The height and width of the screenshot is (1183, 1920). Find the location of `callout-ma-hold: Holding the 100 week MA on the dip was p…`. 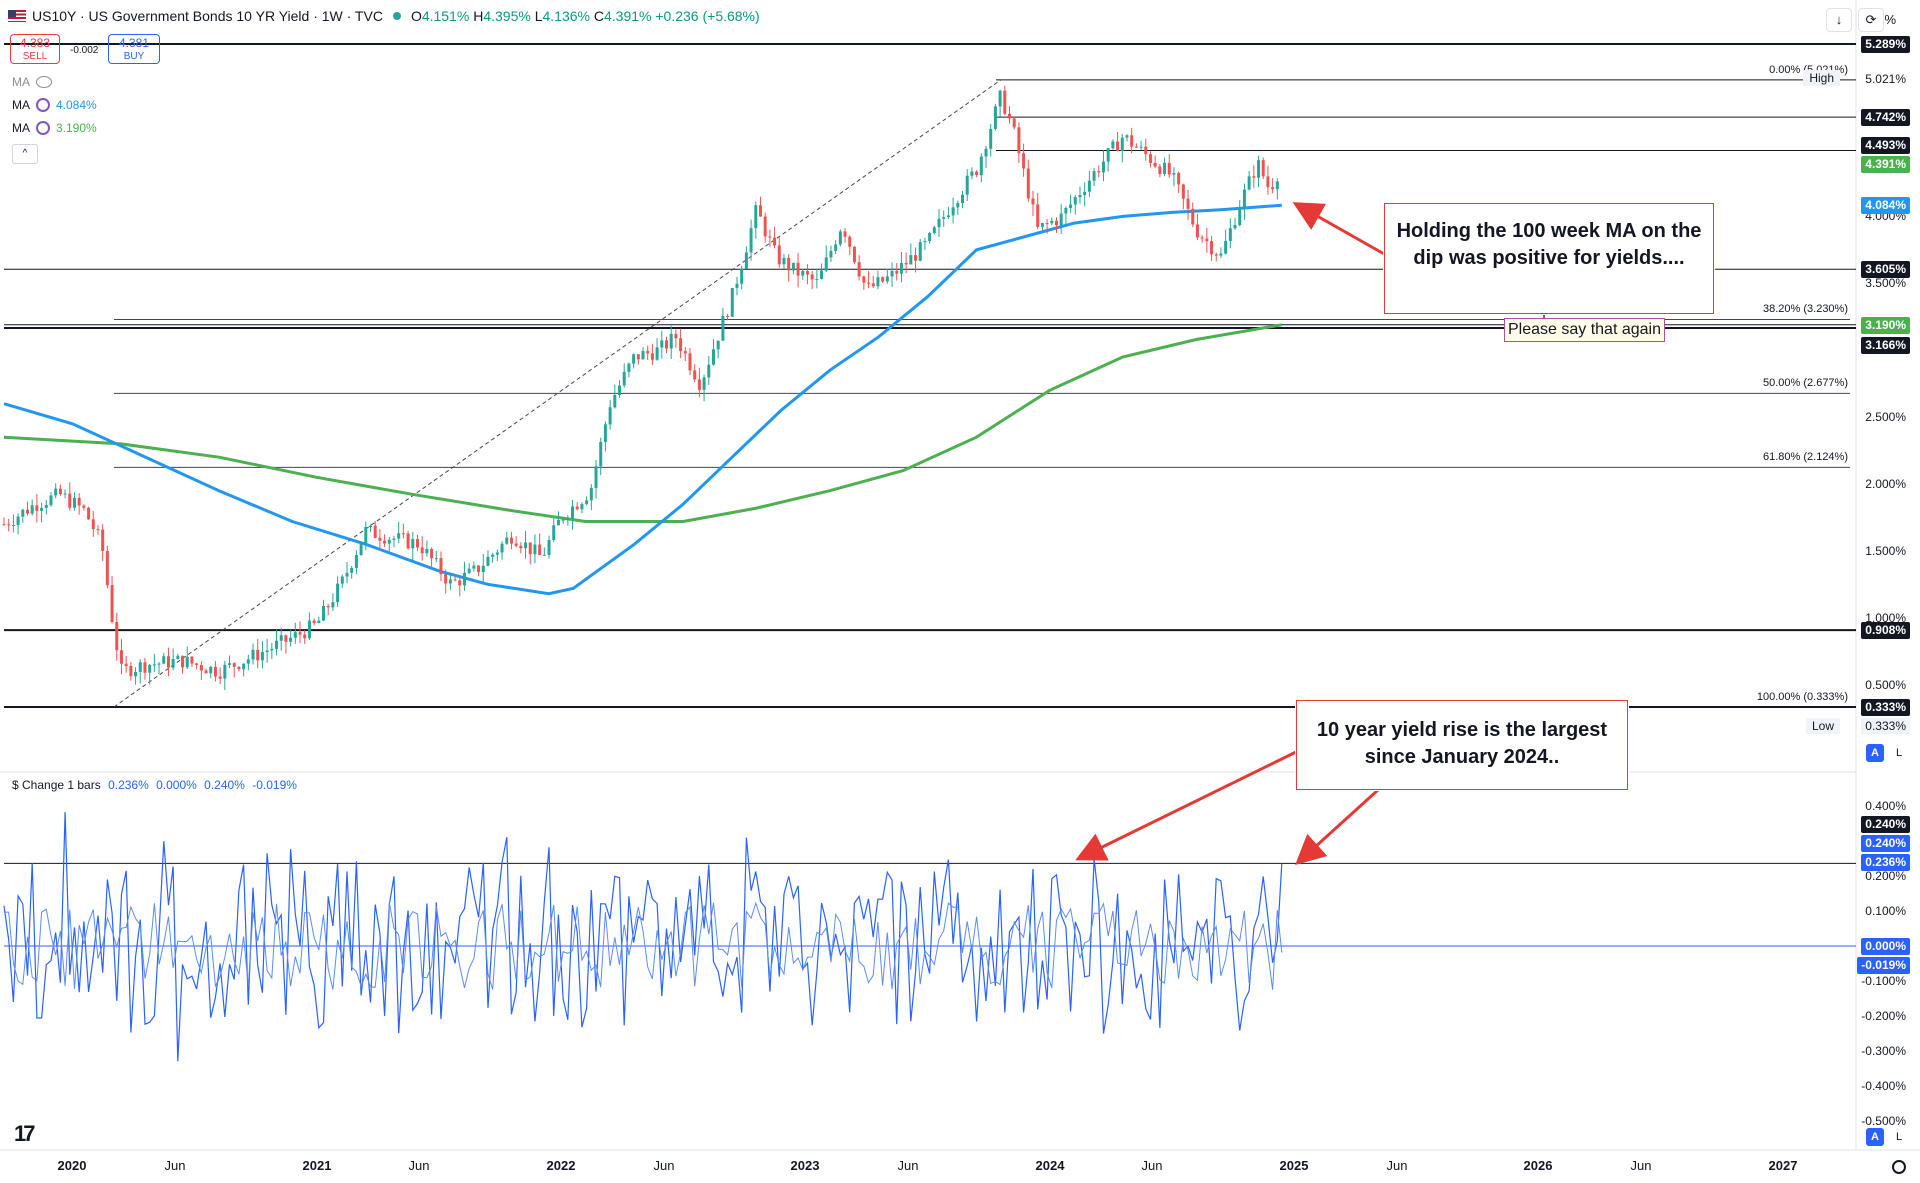

callout-ma-hold: Holding the 100 week MA on the dip was p… is located at coordinates (1549, 258).